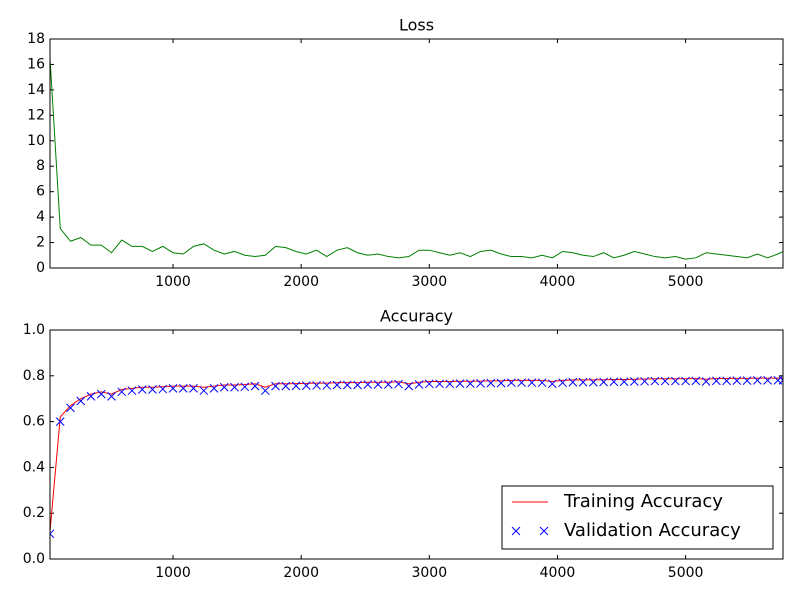 Image resolution: width=800 pixels, height=600 pixels. What do you see at coordinates (652, 530) in the screenshot?
I see `legend-label: Validation Accuracy` at bounding box center [652, 530].